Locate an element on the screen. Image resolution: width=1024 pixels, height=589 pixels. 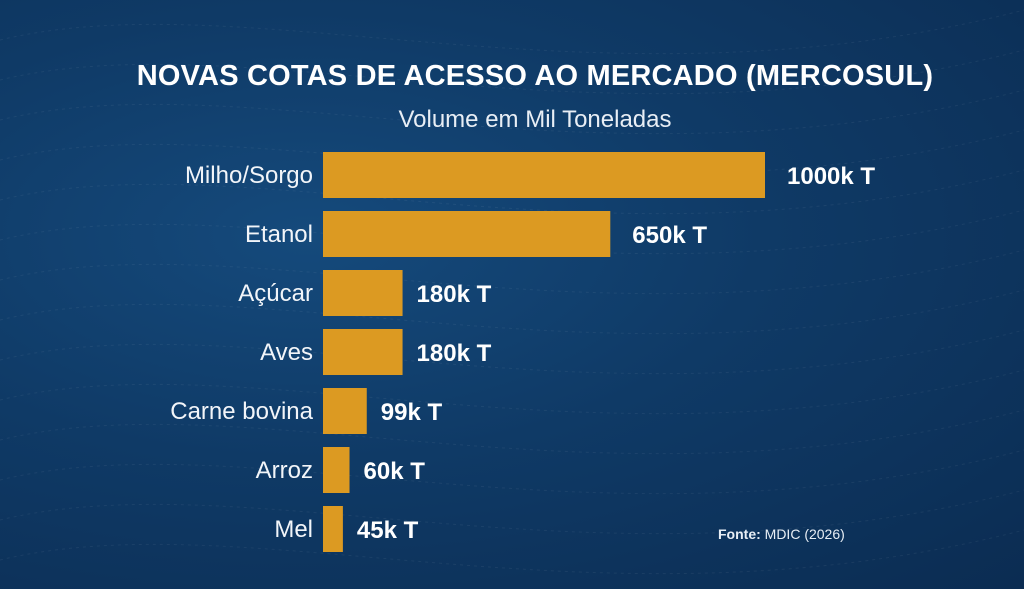
category-label: Aves is located at coordinates (286, 352).